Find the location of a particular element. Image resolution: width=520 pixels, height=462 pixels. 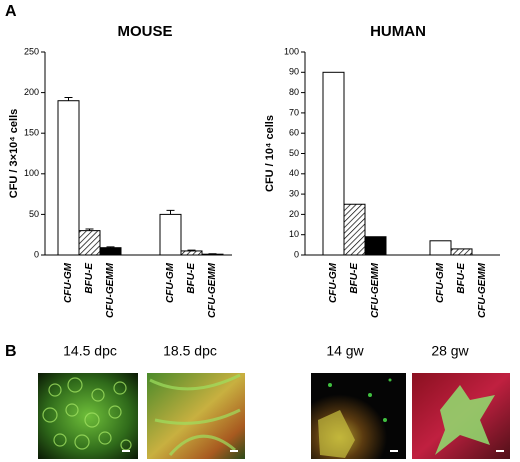

group-label: 14.5 dpc is located at coordinates (90, 351).